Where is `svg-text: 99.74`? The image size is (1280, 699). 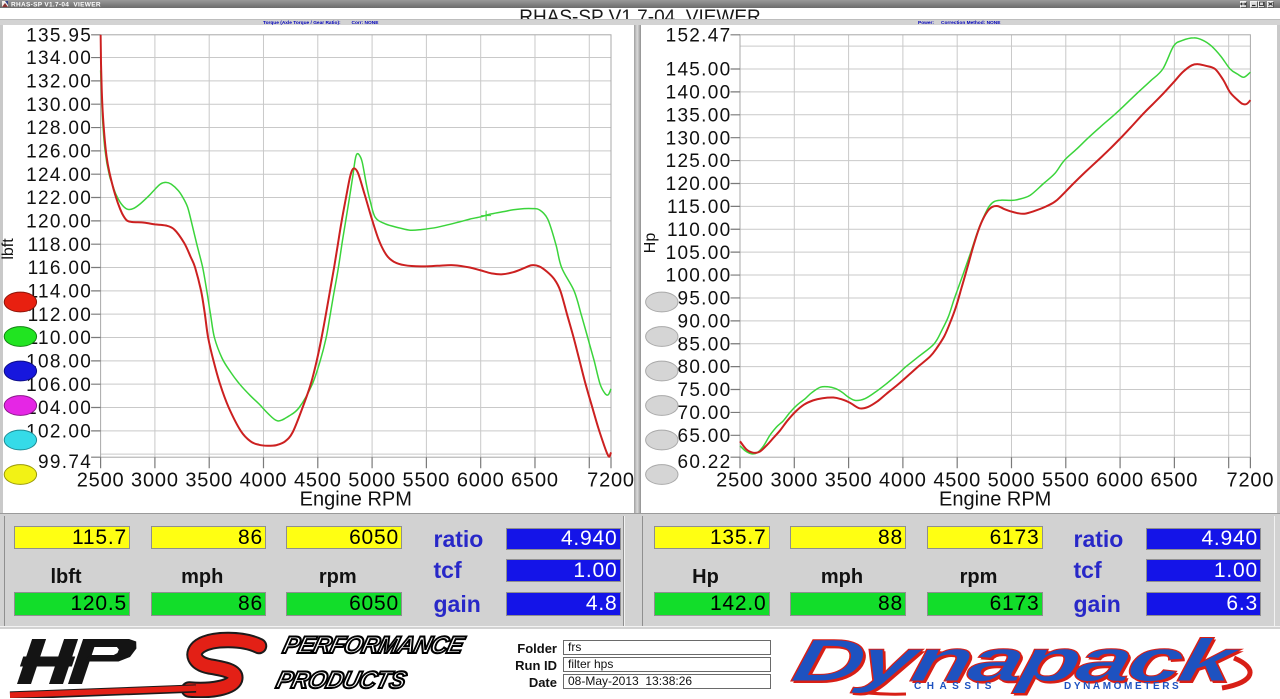 svg-text: 99.74 is located at coordinates (65, 462).